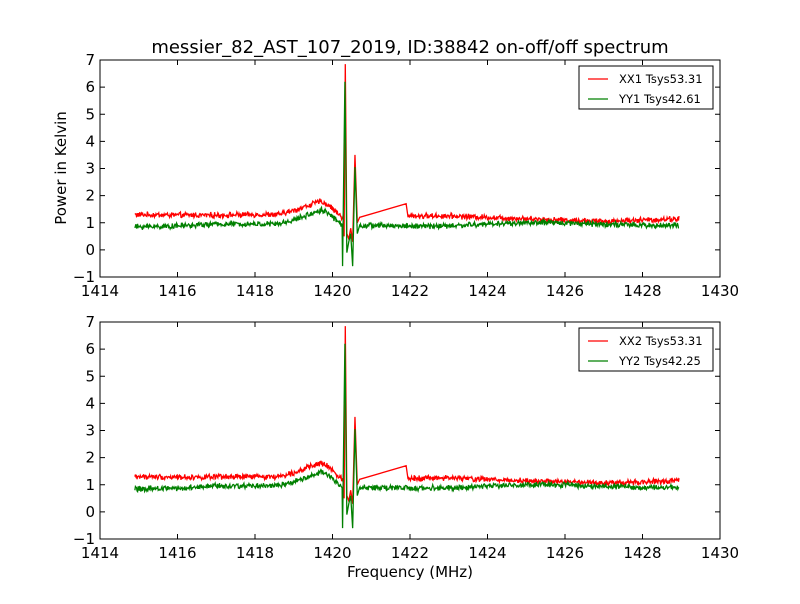 The width and height of the screenshot is (800, 604). What do you see at coordinates (410, 572) in the screenshot?
I see `x-axis-label: Frequency (MHz)` at bounding box center [410, 572].